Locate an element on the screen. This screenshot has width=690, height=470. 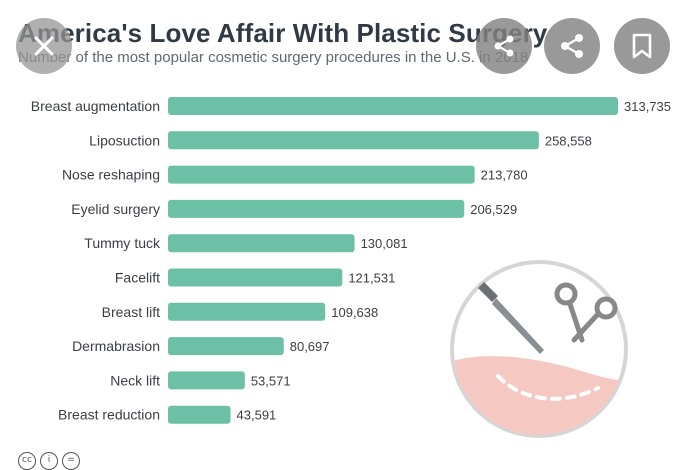
category-label: Breast lift is located at coordinates (131, 312).